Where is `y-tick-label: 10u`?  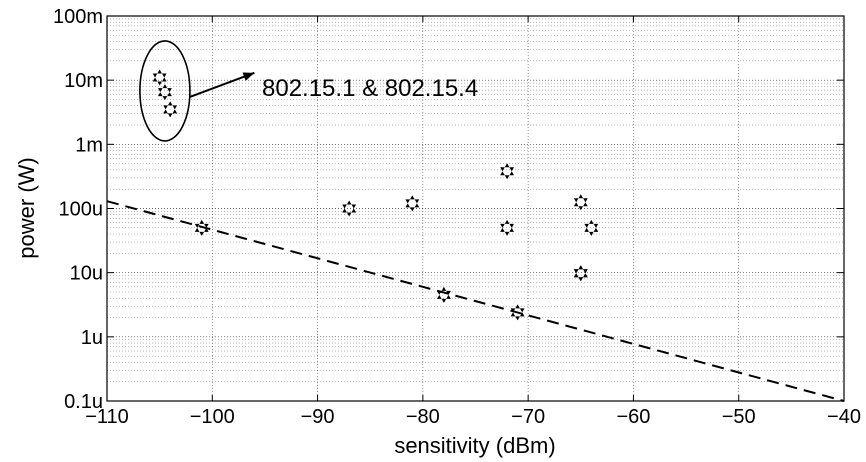
y-tick-label: 10u is located at coordinates (86, 274).